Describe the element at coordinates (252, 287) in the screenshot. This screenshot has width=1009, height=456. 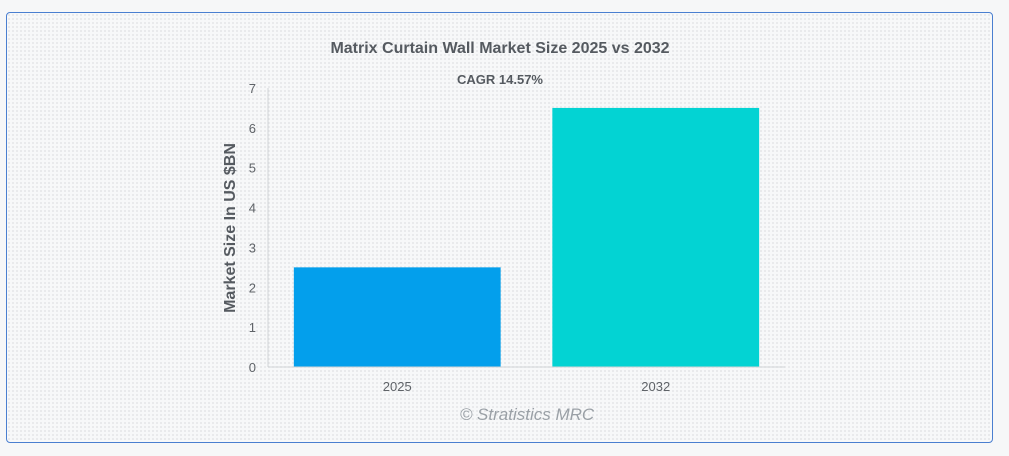
I see `y-tick-label: 2` at that location.